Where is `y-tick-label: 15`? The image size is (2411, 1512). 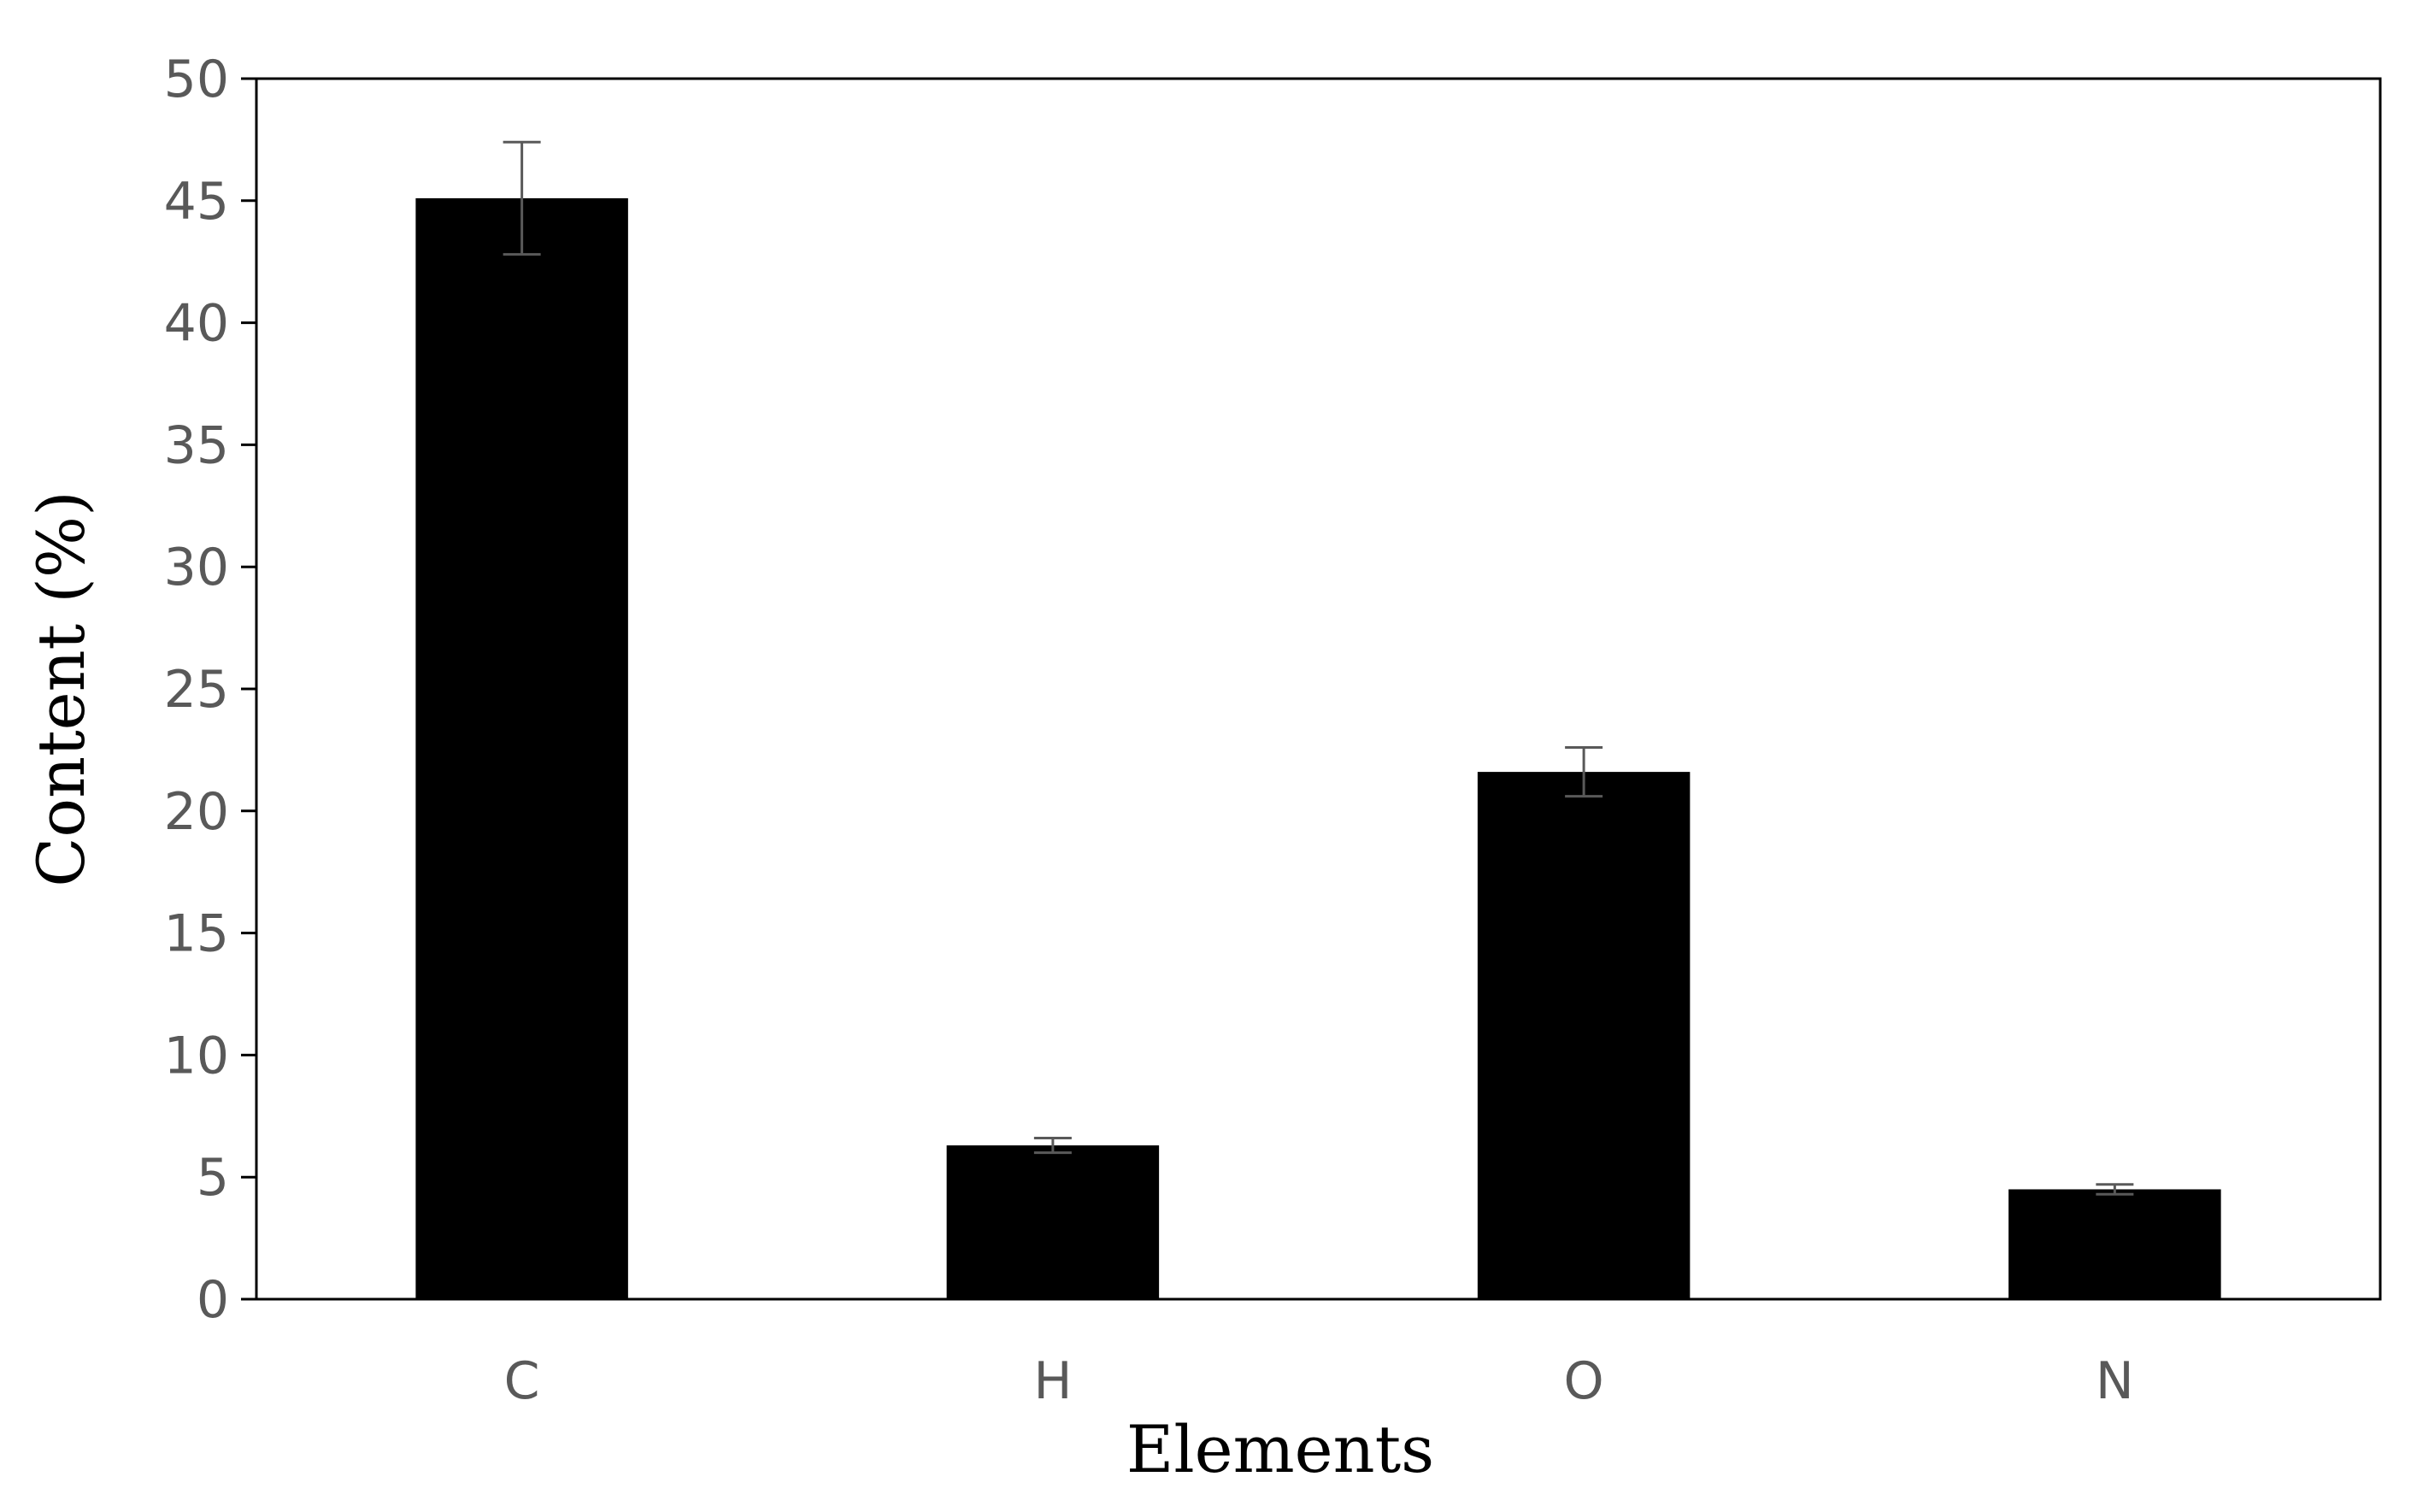
y-tick-label: 15 is located at coordinates (197, 934).